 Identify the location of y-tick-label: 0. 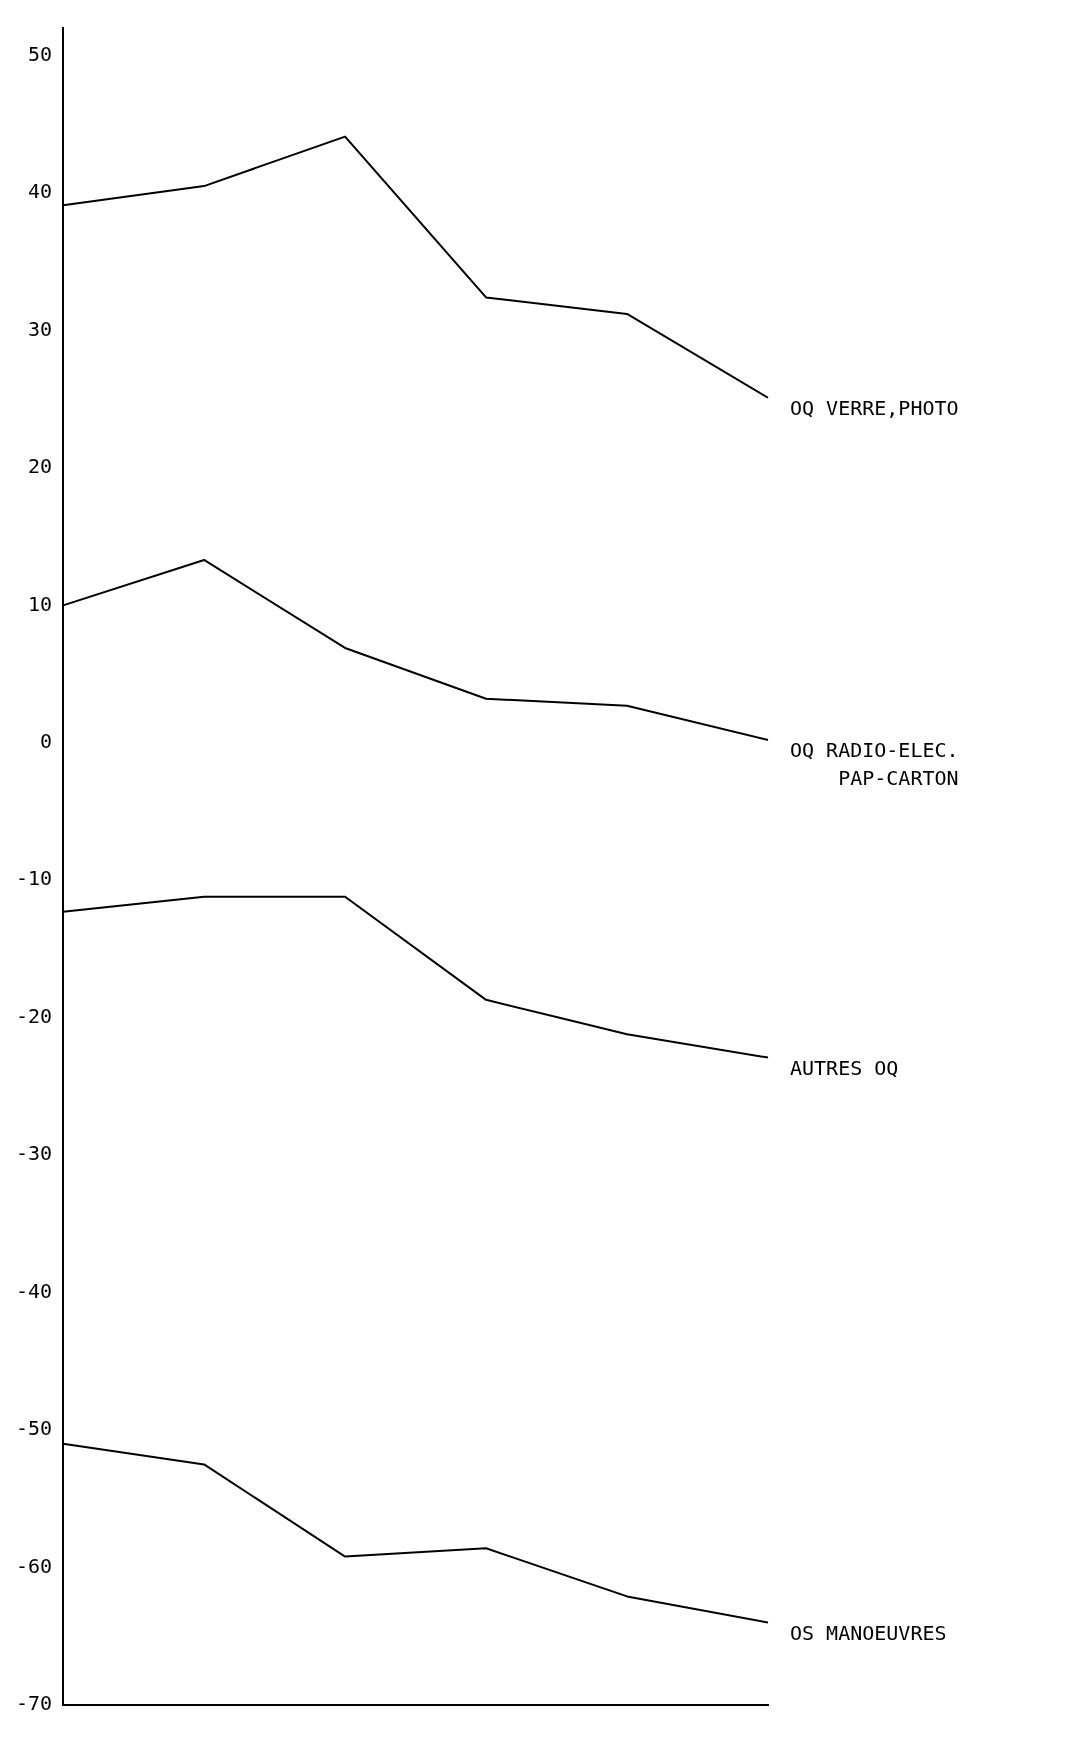
(46, 740).